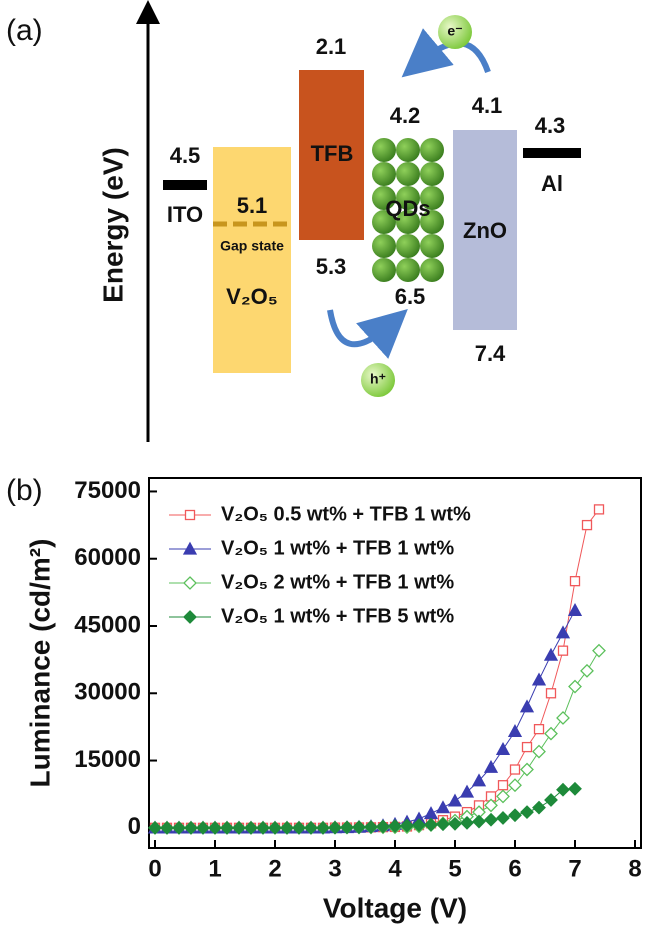 This screenshot has width=649, height=929. What do you see at coordinates (552, 183) in the screenshot?
I see `layer-name: Al` at bounding box center [552, 183].